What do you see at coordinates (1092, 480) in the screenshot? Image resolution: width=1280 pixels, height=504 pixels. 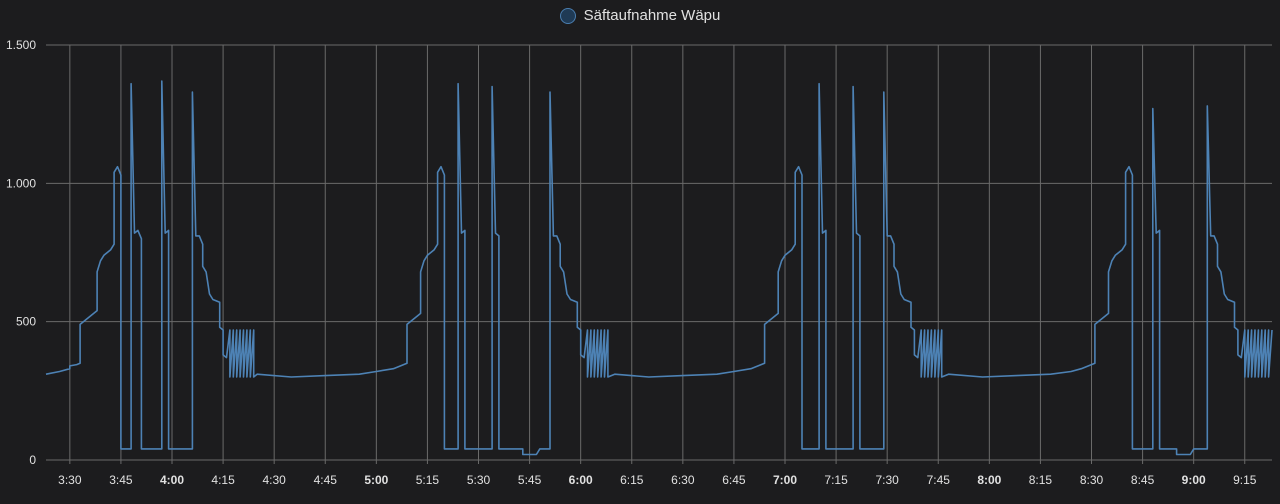 I see `x-tick-label: 8:30` at bounding box center [1092, 480].